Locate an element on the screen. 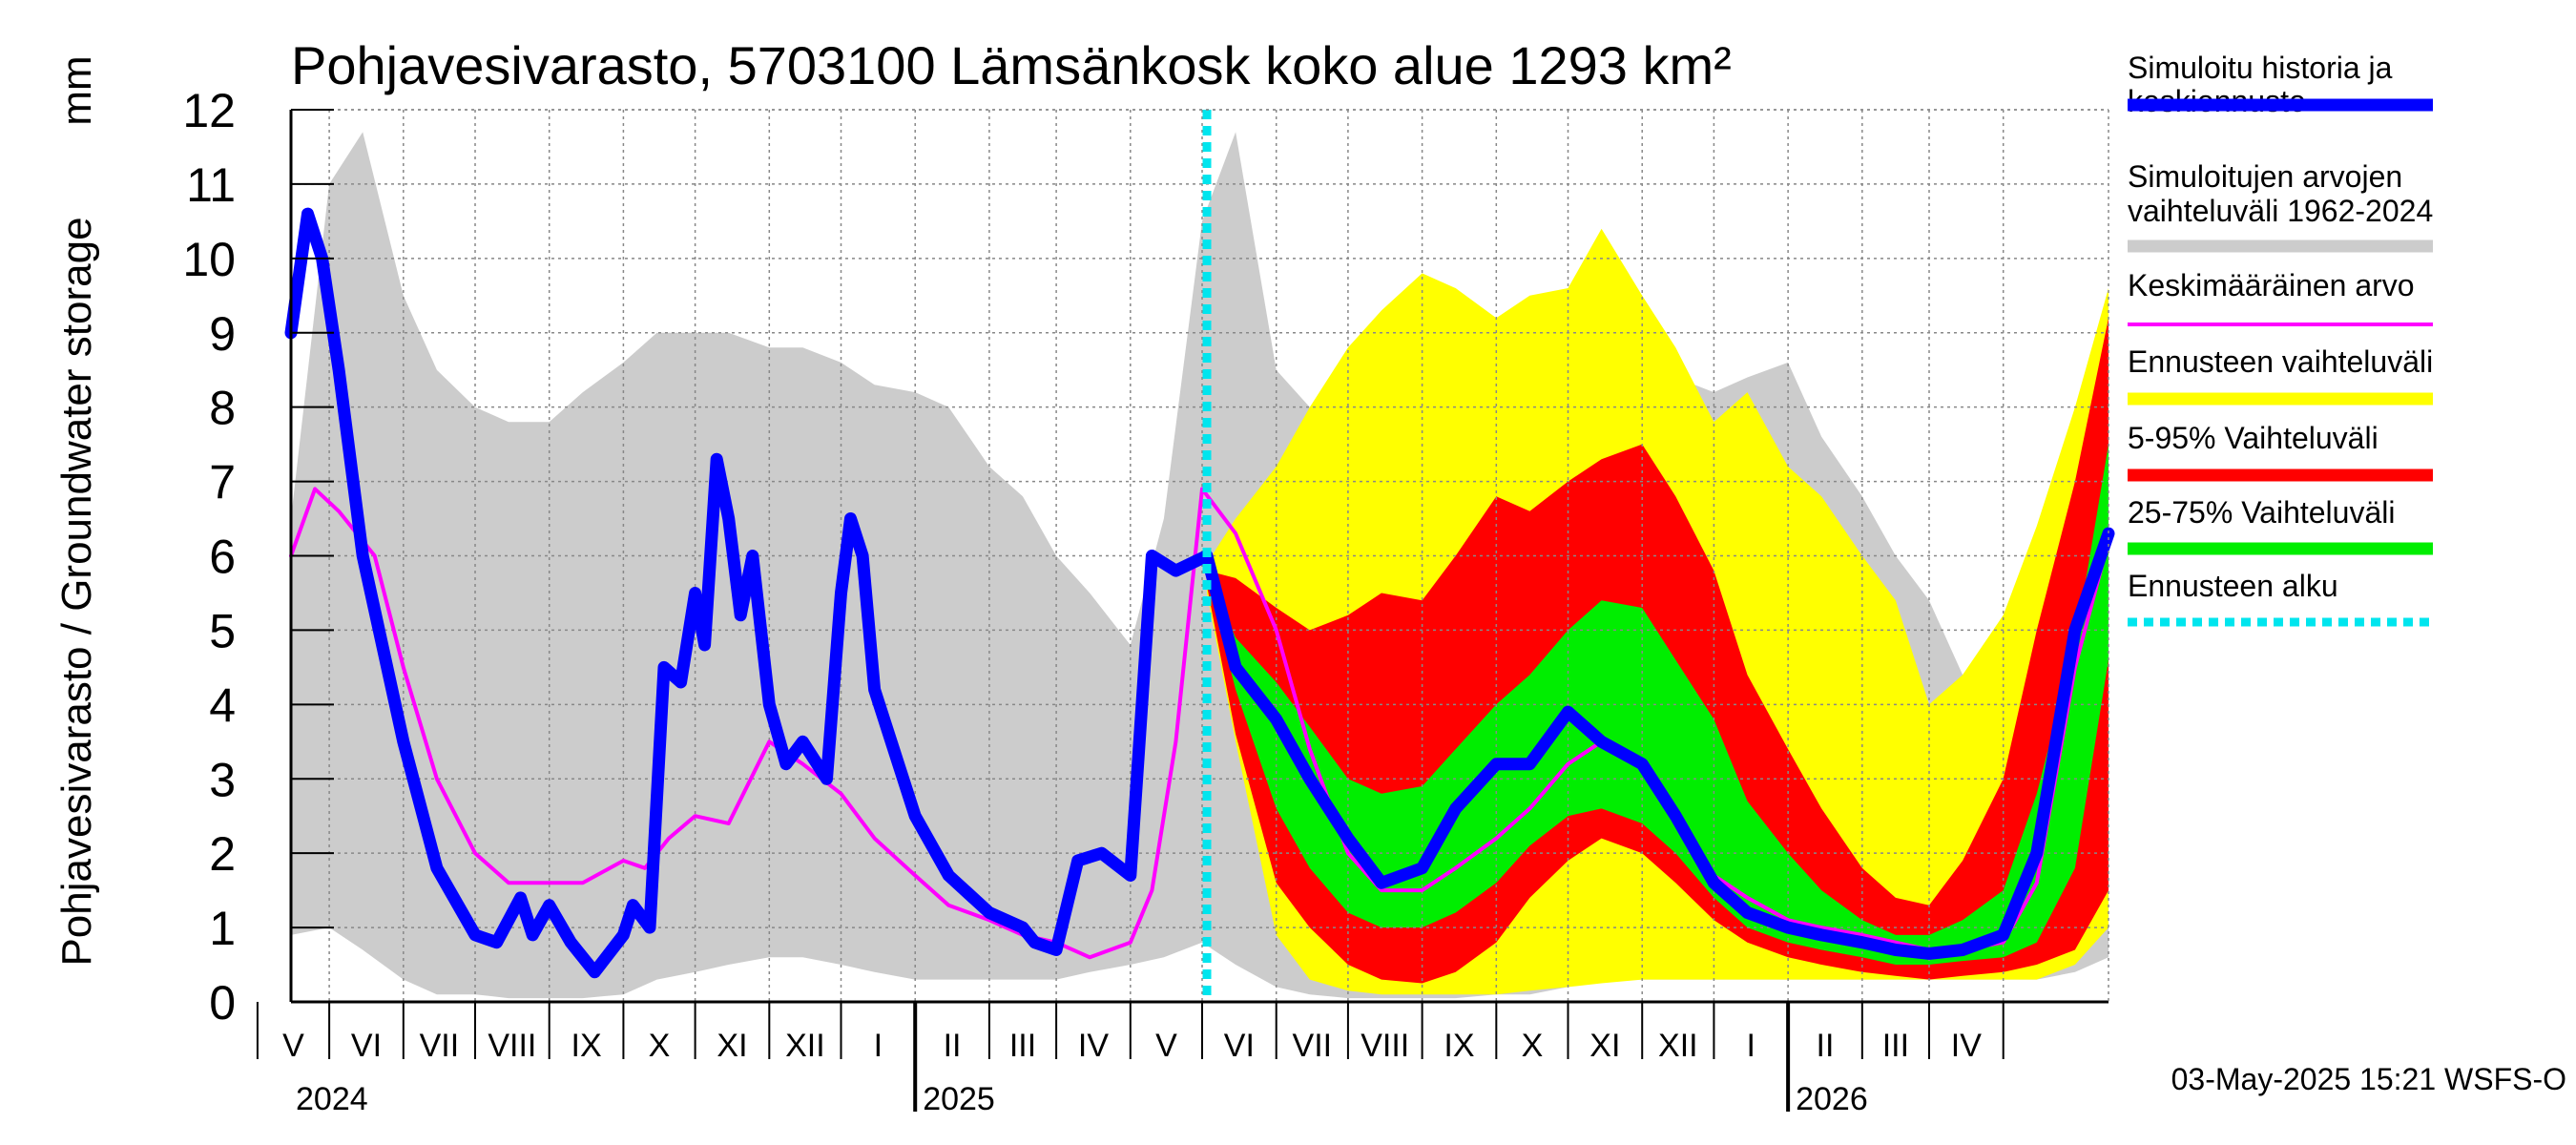  legend-label-2: Keskimääräinen arvo is located at coordinates (2271, 285).